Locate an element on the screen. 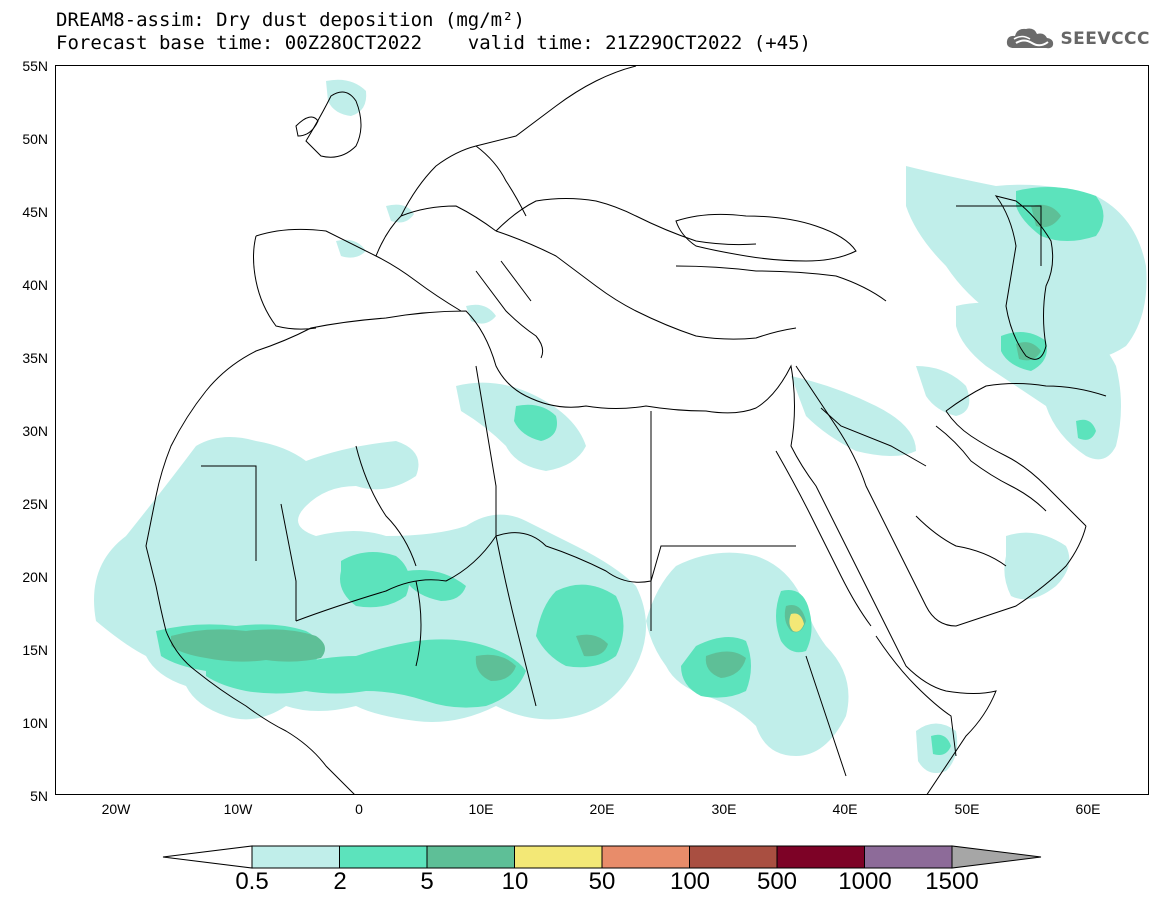 This screenshot has width=1165, height=907. lon-tick-label: 60E is located at coordinates (1088, 809).